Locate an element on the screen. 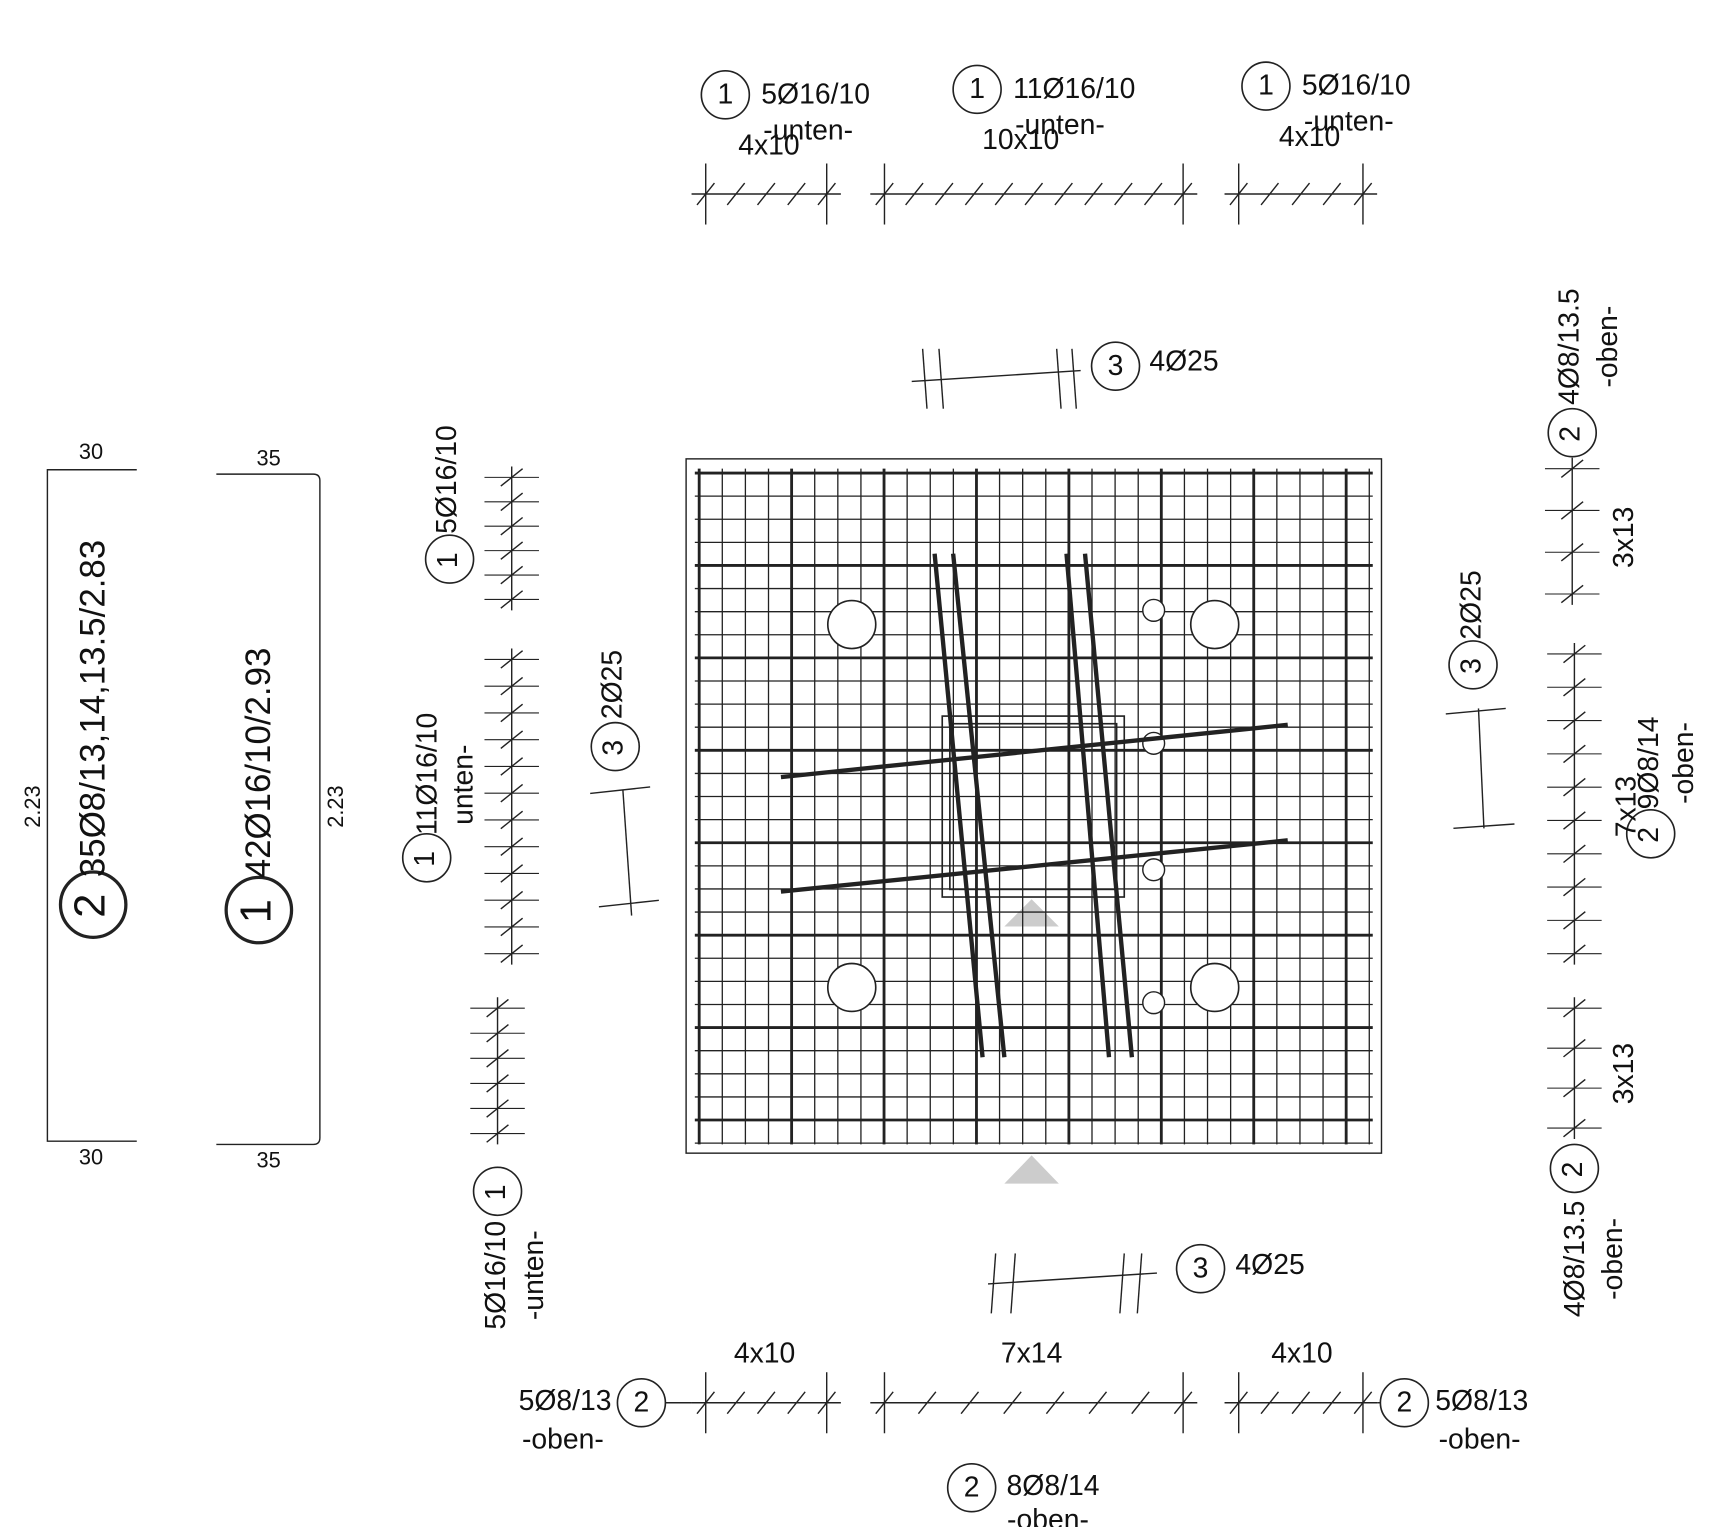 Image resolution: width=1709 pixels, height=1527 pixels. label: 3x13 is located at coordinates (1624, 537).